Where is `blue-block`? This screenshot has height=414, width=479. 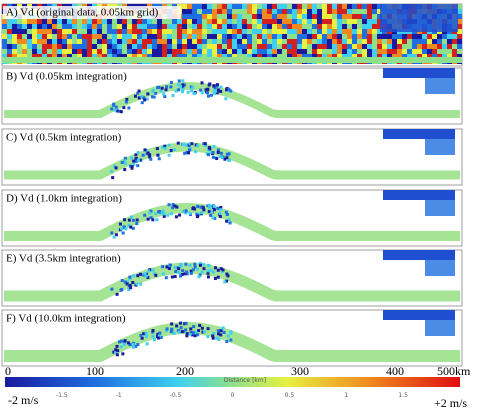 blue-block is located at coordinates (440, 147).